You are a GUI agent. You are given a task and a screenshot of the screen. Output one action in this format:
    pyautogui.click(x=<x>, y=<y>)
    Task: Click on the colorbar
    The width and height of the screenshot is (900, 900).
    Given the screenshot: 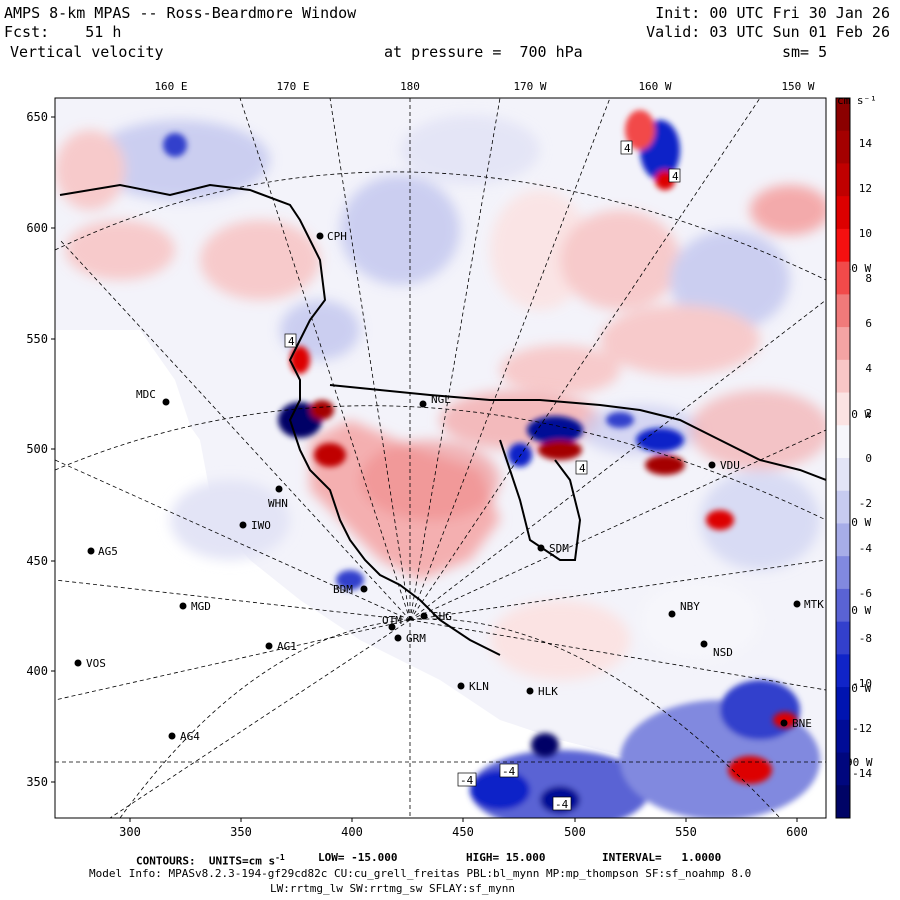 What is the action you would take?
    pyautogui.click(x=843, y=458)
    